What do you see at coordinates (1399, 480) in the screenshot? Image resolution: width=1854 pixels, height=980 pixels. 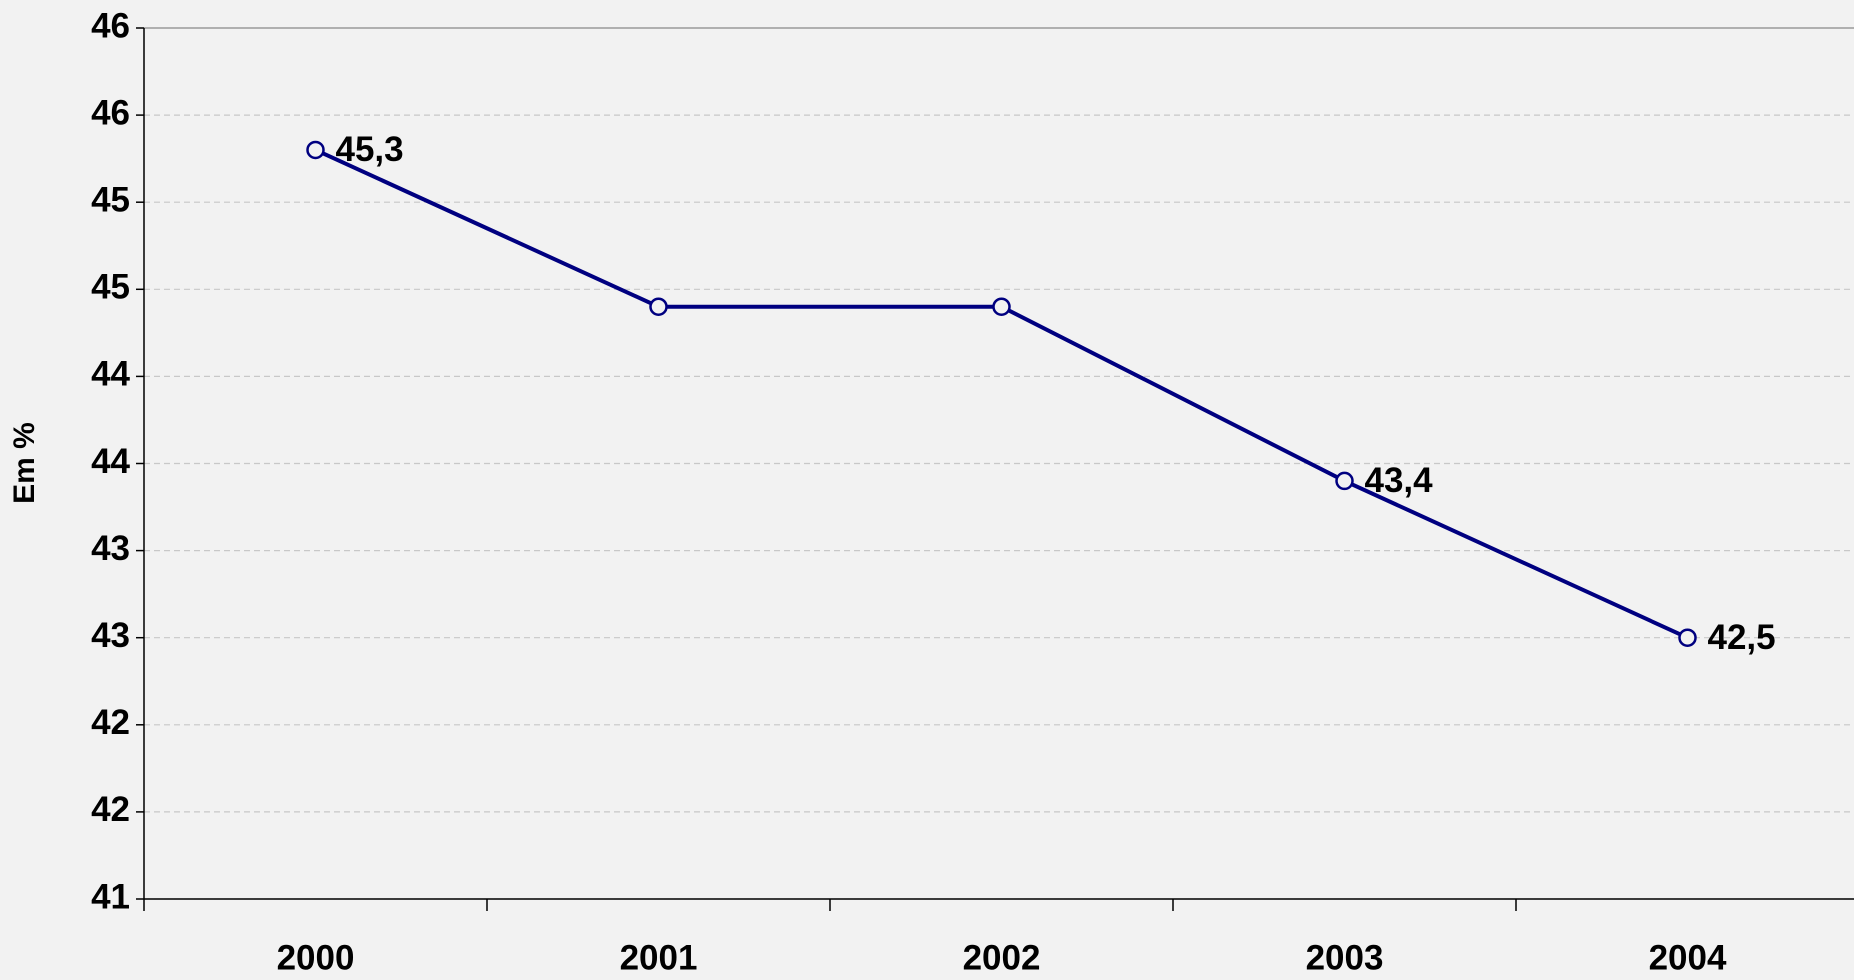 I see `data-label: 43,4` at bounding box center [1399, 480].